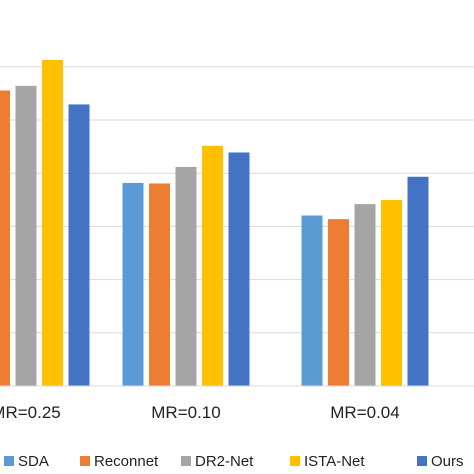  I want to click on legend-item-reconnet: Reconnet, so click(119, 461).